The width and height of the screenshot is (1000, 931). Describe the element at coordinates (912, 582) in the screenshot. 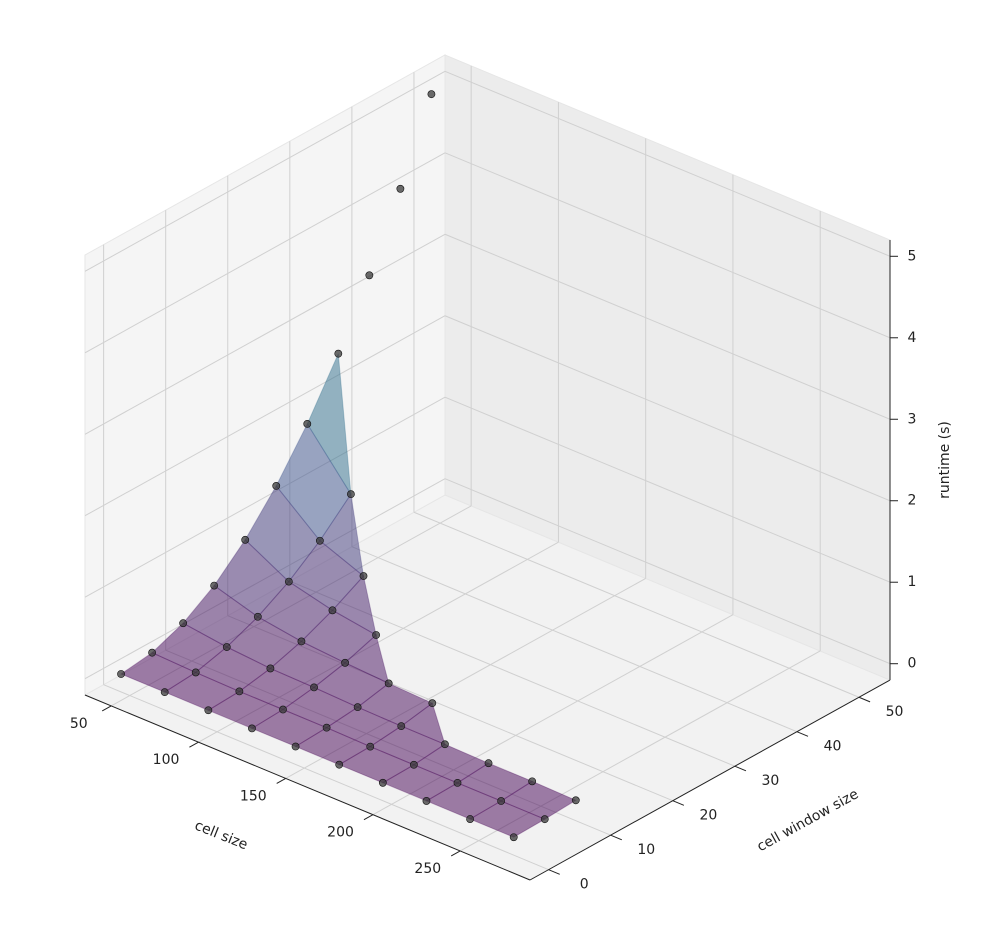

I see `z-tick-label: 1` at that location.